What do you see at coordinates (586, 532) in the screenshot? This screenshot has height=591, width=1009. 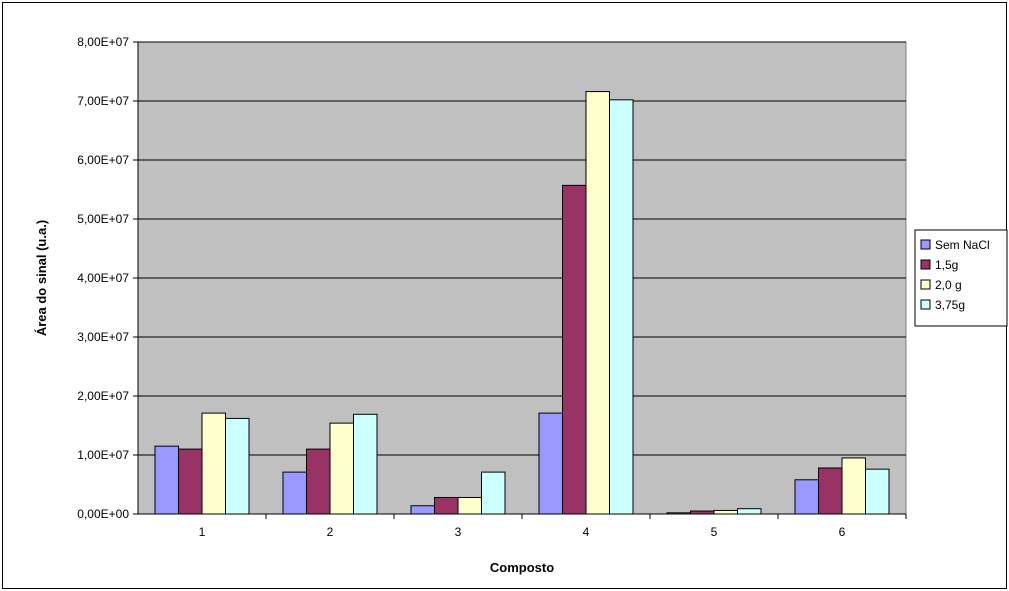 I see `x-tick-label: 4` at bounding box center [586, 532].